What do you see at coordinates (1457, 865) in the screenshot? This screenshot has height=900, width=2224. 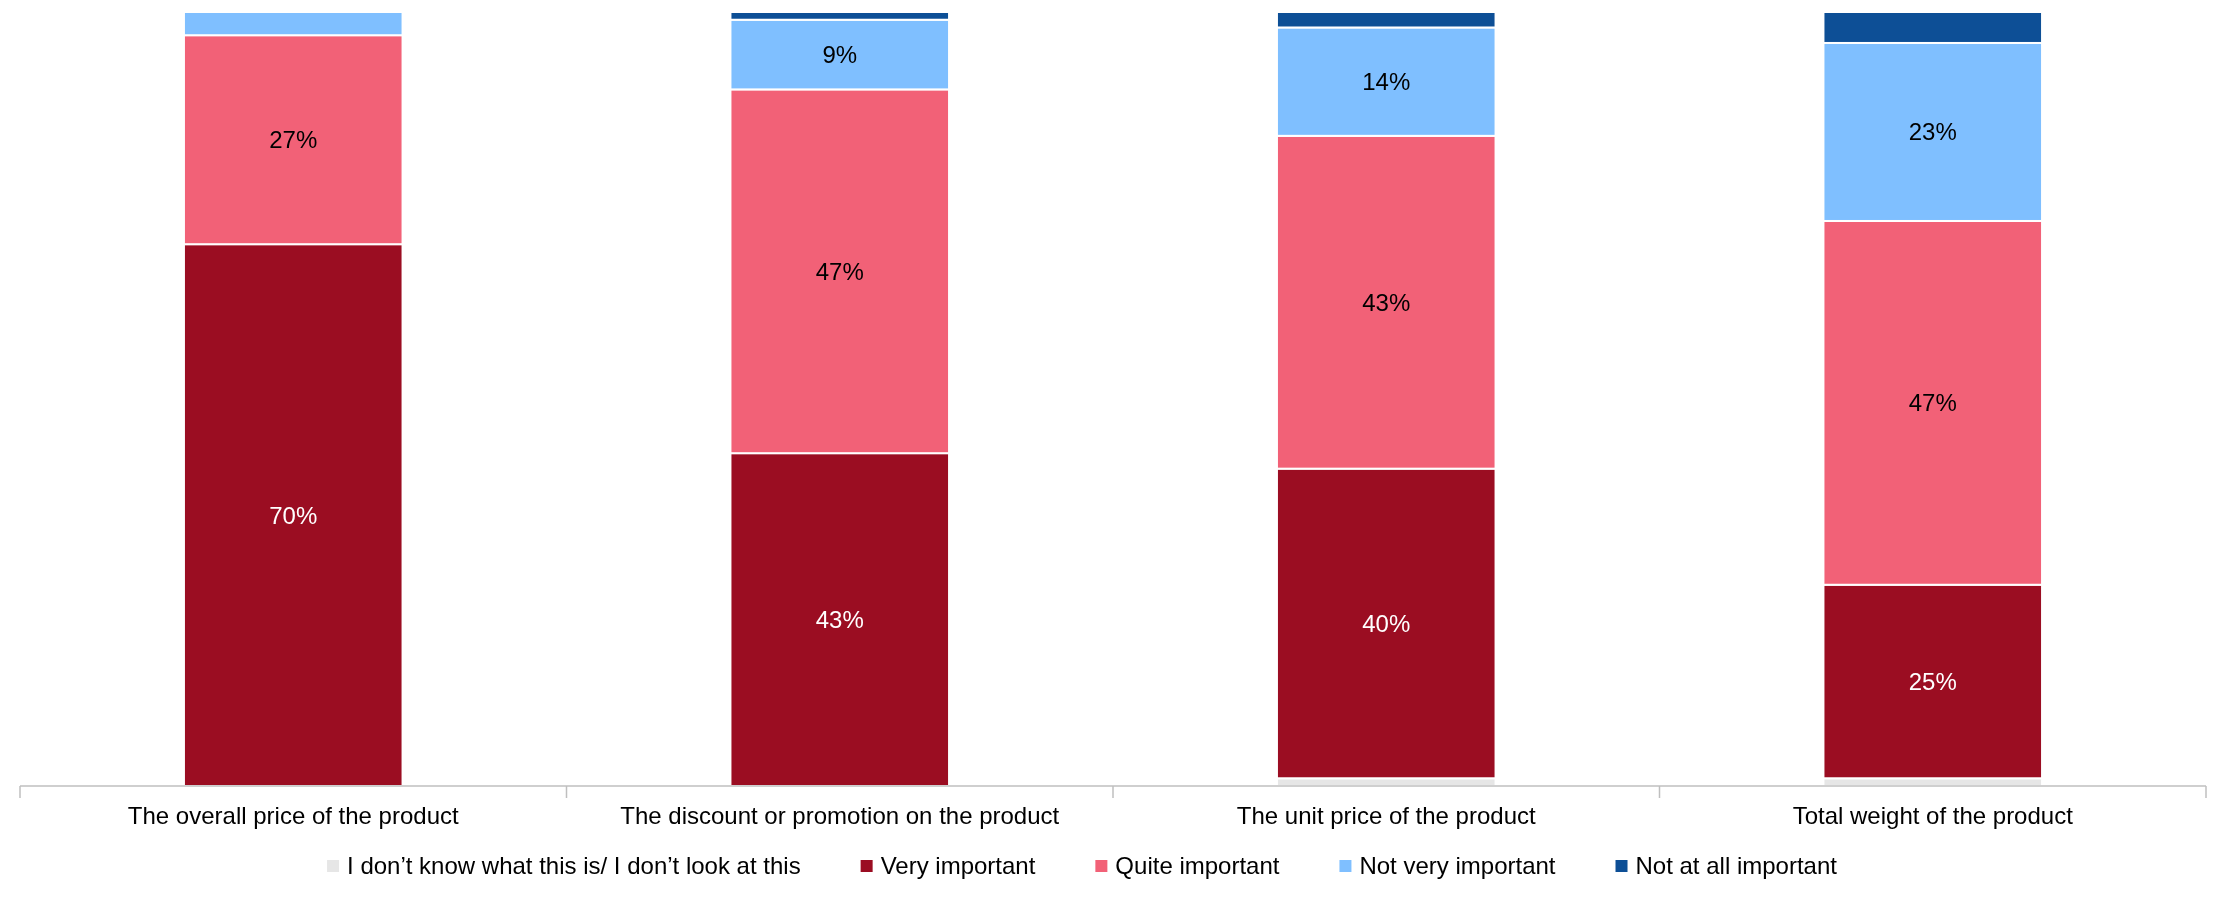 I see `legend-label: Not very important` at bounding box center [1457, 865].